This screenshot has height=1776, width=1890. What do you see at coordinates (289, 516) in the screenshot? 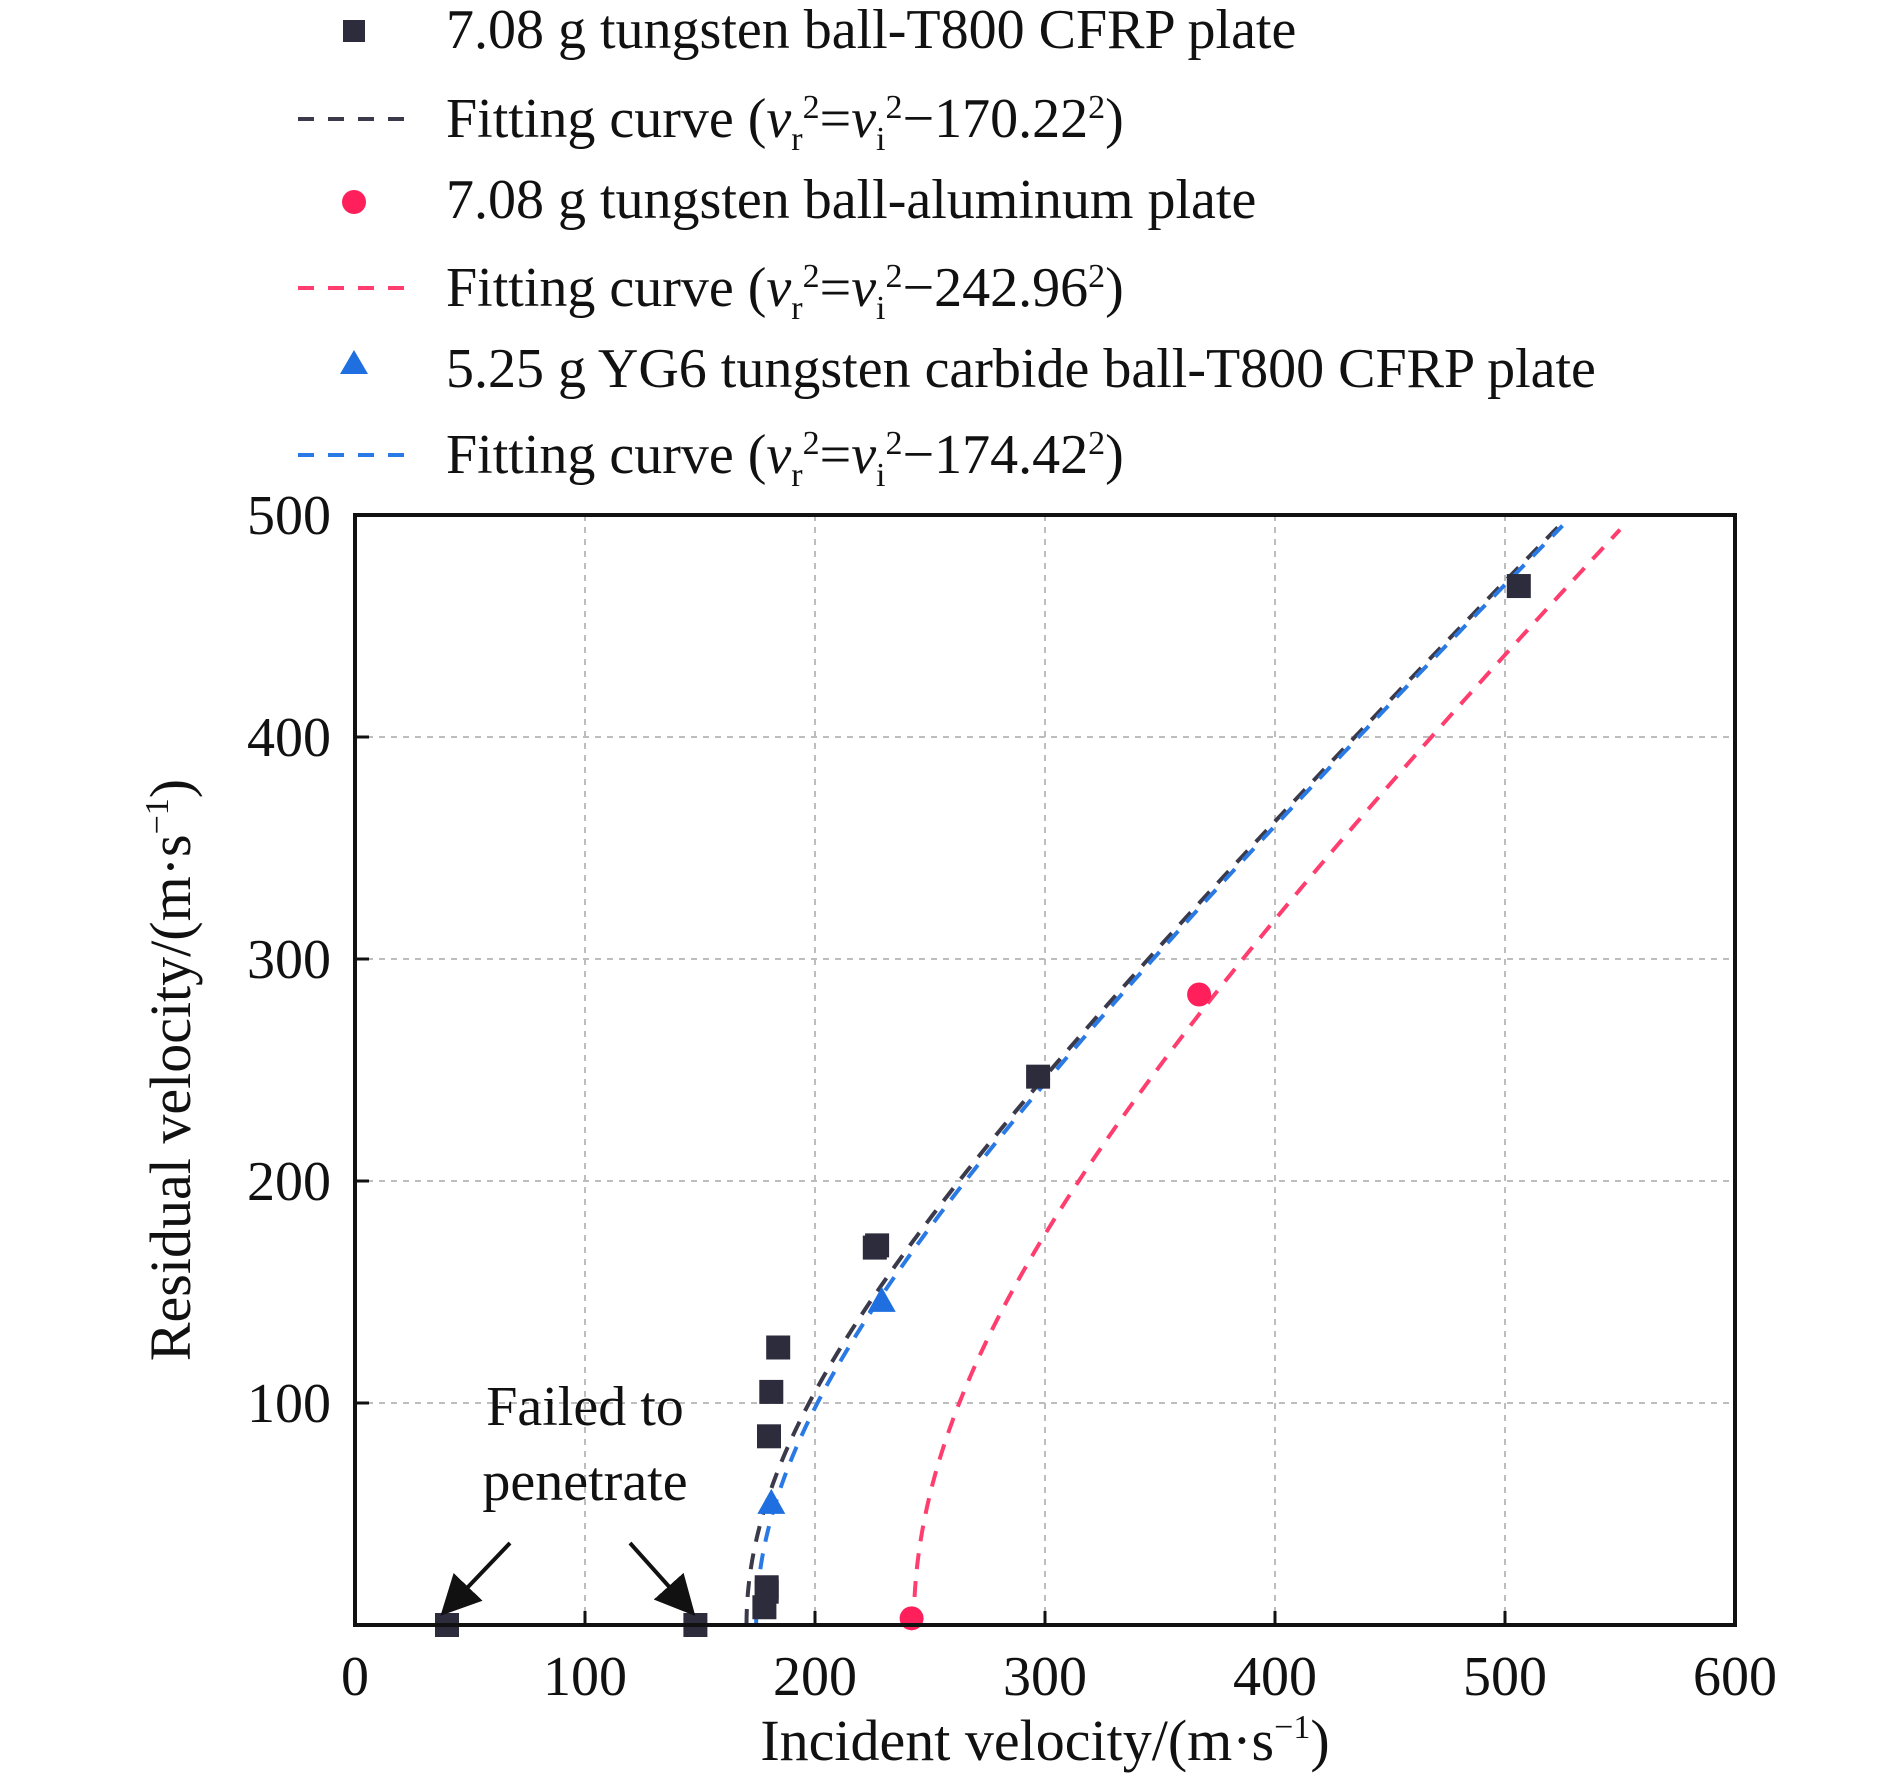
I see `y-tick-label: 500` at bounding box center [289, 516].